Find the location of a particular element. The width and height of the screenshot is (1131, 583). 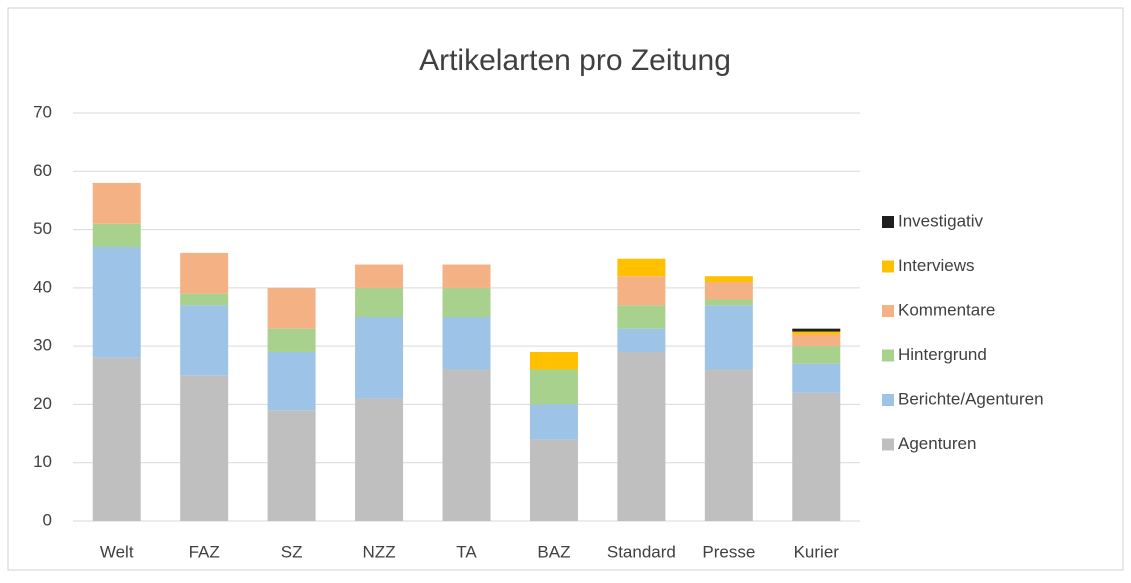

x-tick-label: SZ is located at coordinates (292, 551).